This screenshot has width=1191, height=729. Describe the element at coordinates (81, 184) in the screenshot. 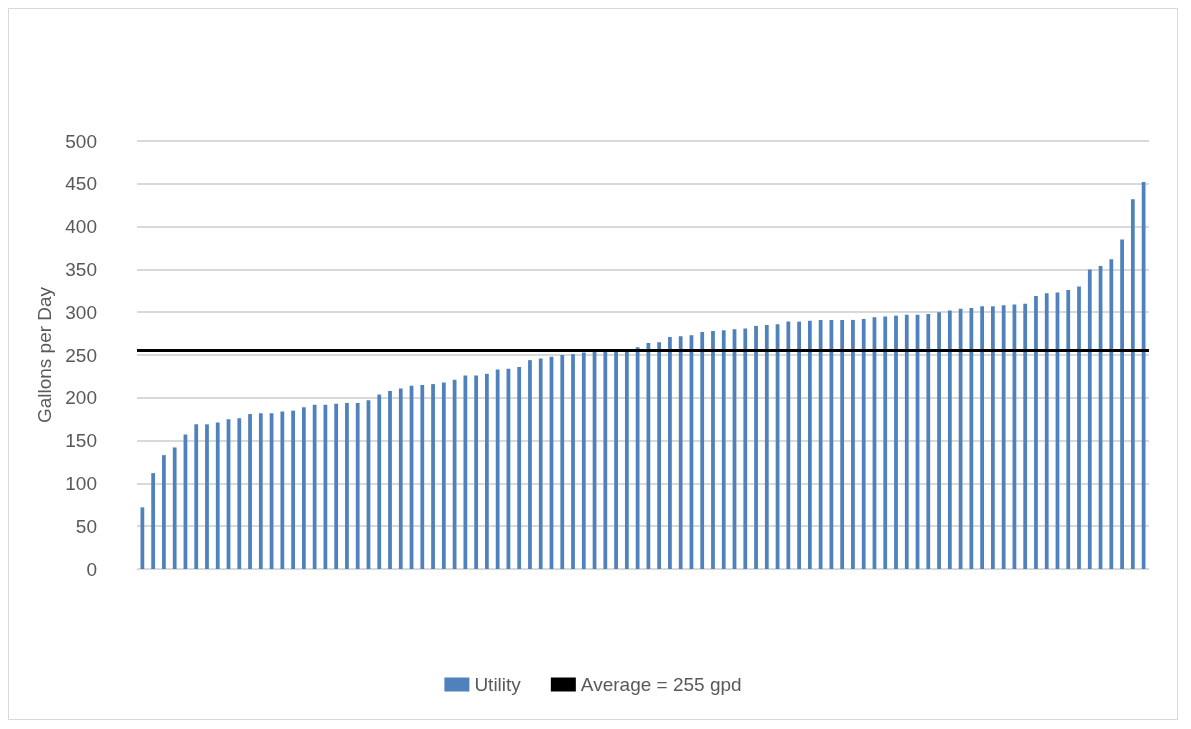

I see `y-tick-label: 450` at that location.